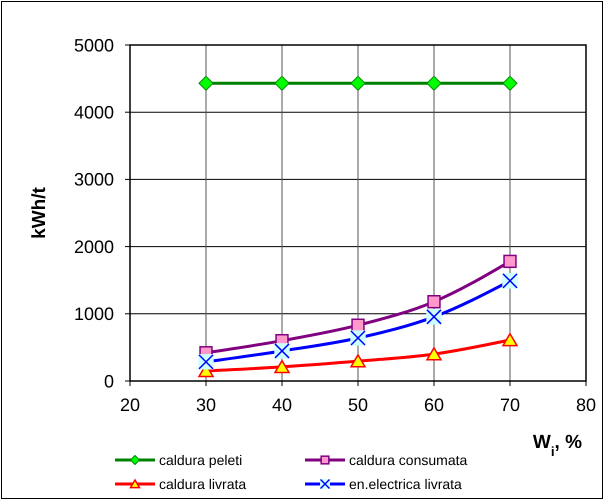 The width and height of the screenshot is (604, 500). What do you see at coordinates (130, 405) in the screenshot?
I see `x-tick-label: 20` at bounding box center [130, 405].